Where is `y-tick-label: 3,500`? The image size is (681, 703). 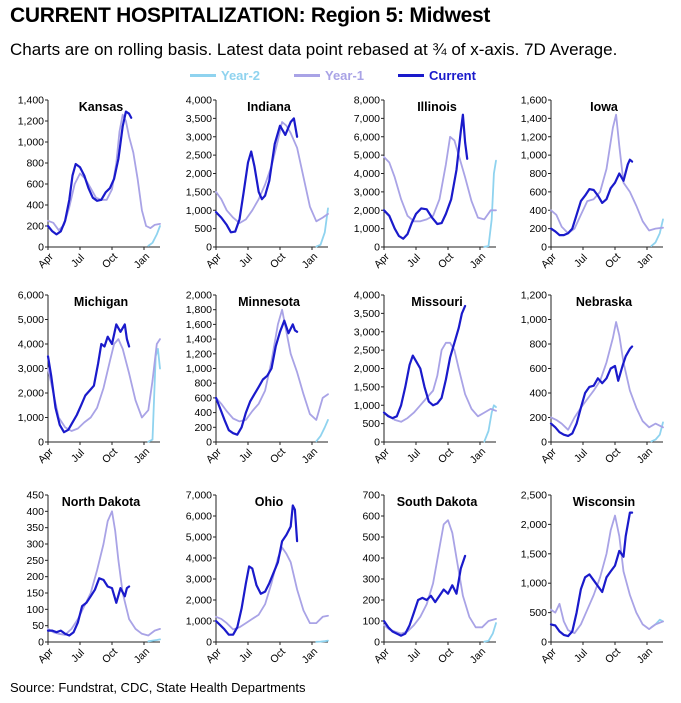
y-tick-label: 3,500 is located at coordinates (199, 119).